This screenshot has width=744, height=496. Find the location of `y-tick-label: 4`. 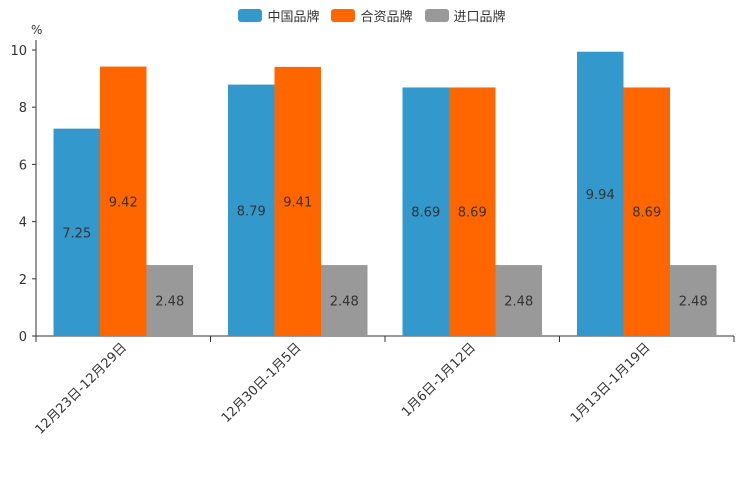

y-tick-label: 4 is located at coordinates (23, 223).